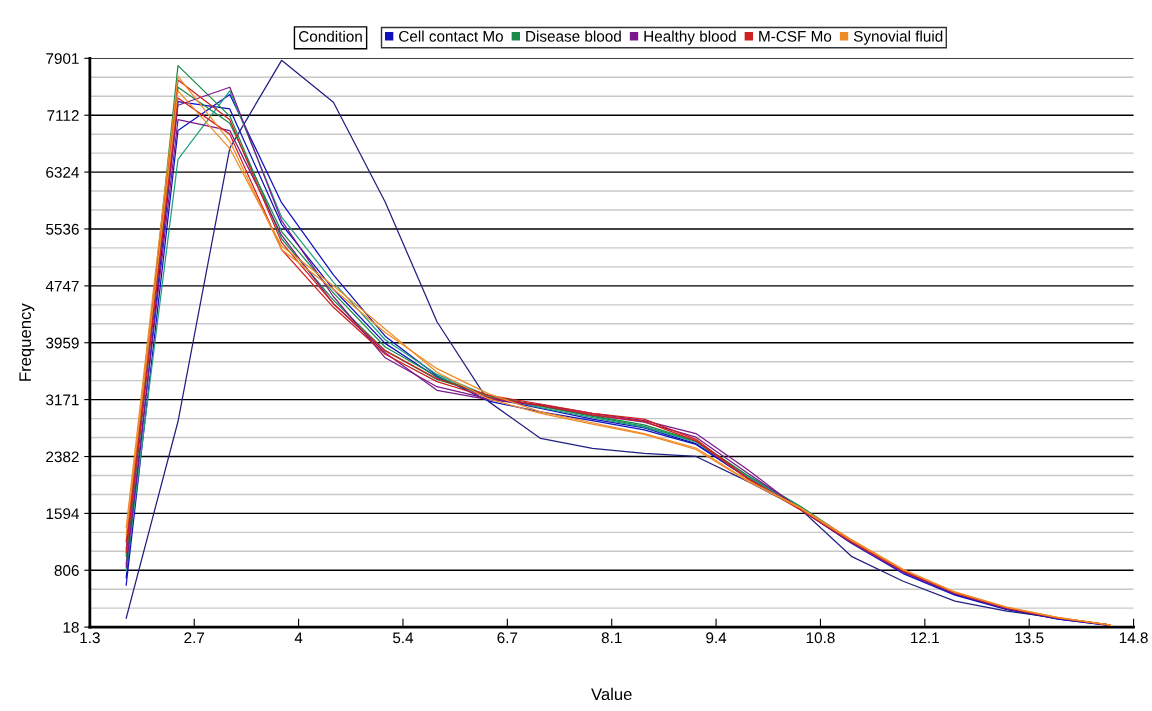  What do you see at coordinates (898, 37) in the screenshot?
I see `legend-label: Synovial fluid` at bounding box center [898, 37].